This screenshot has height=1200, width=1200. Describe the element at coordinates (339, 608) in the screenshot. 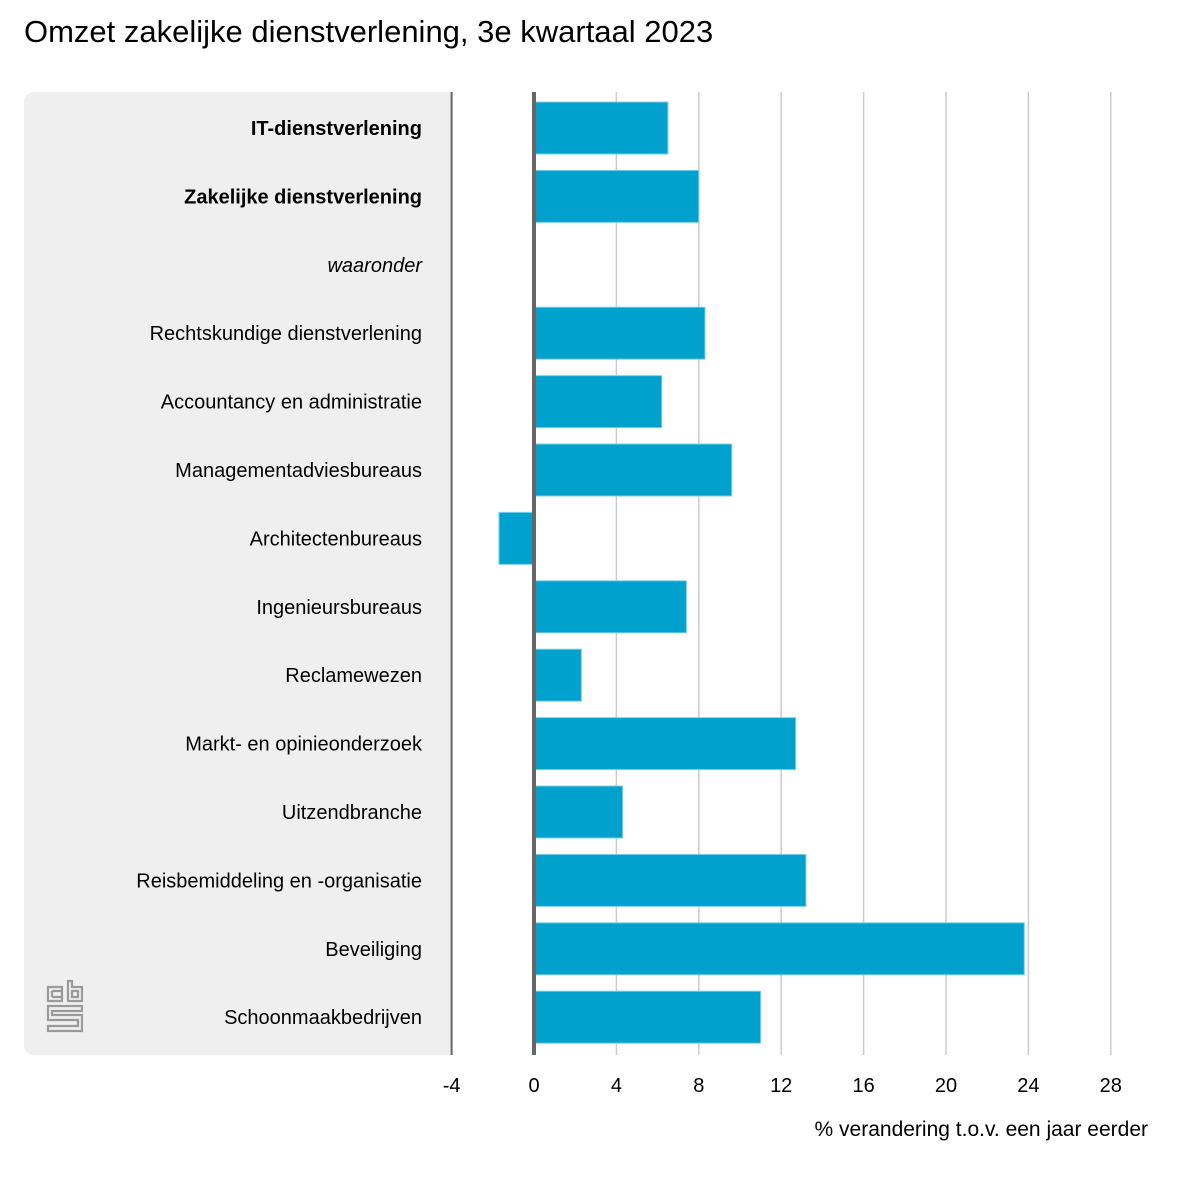

I see `category-label: Ingenieursbureaus` at that location.